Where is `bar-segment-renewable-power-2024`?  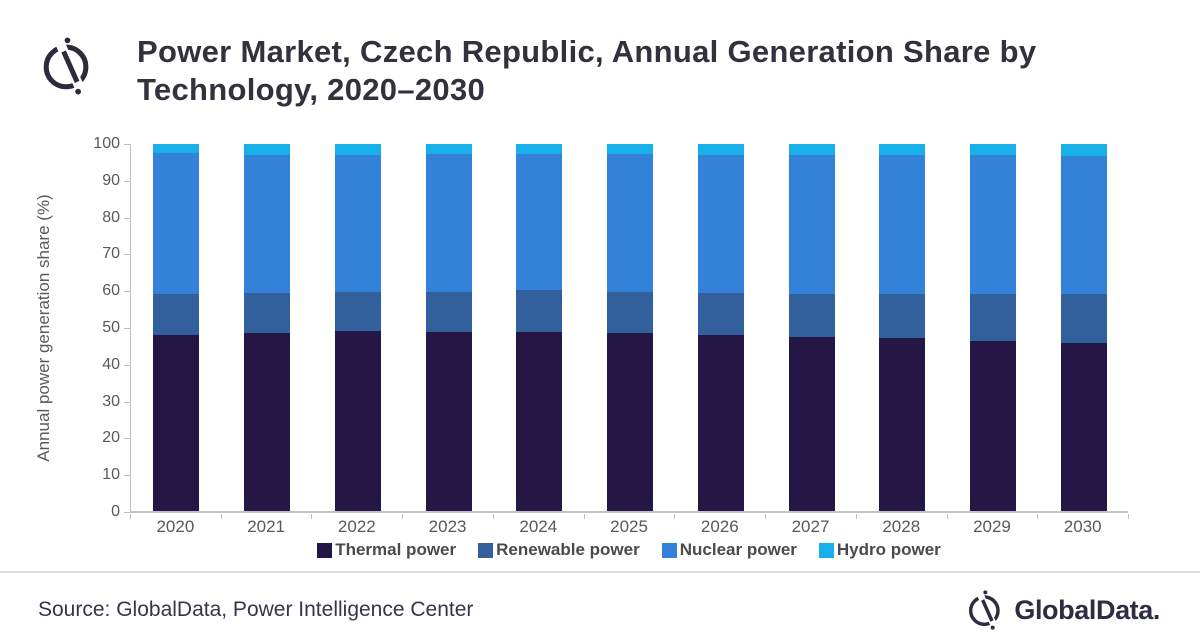 bar-segment-renewable-power-2024 is located at coordinates (539, 311).